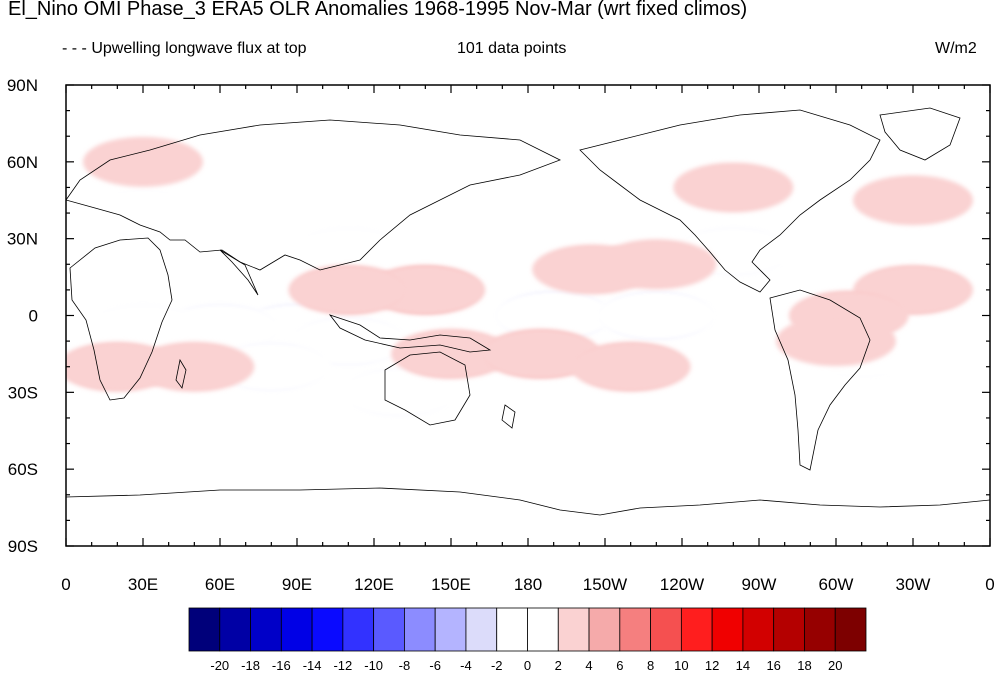 This screenshot has width=1005, height=676. I want to click on lon-label: 180, so click(528, 584).